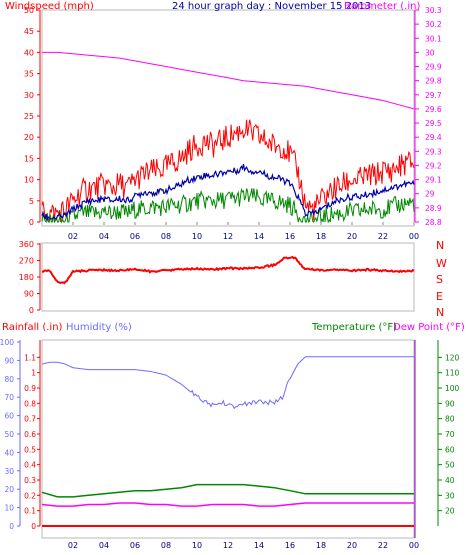 This screenshot has height=555, width=466. Describe the element at coordinates (430, 52) in the screenshot. I see `baro-tick-label: 30` at that location.